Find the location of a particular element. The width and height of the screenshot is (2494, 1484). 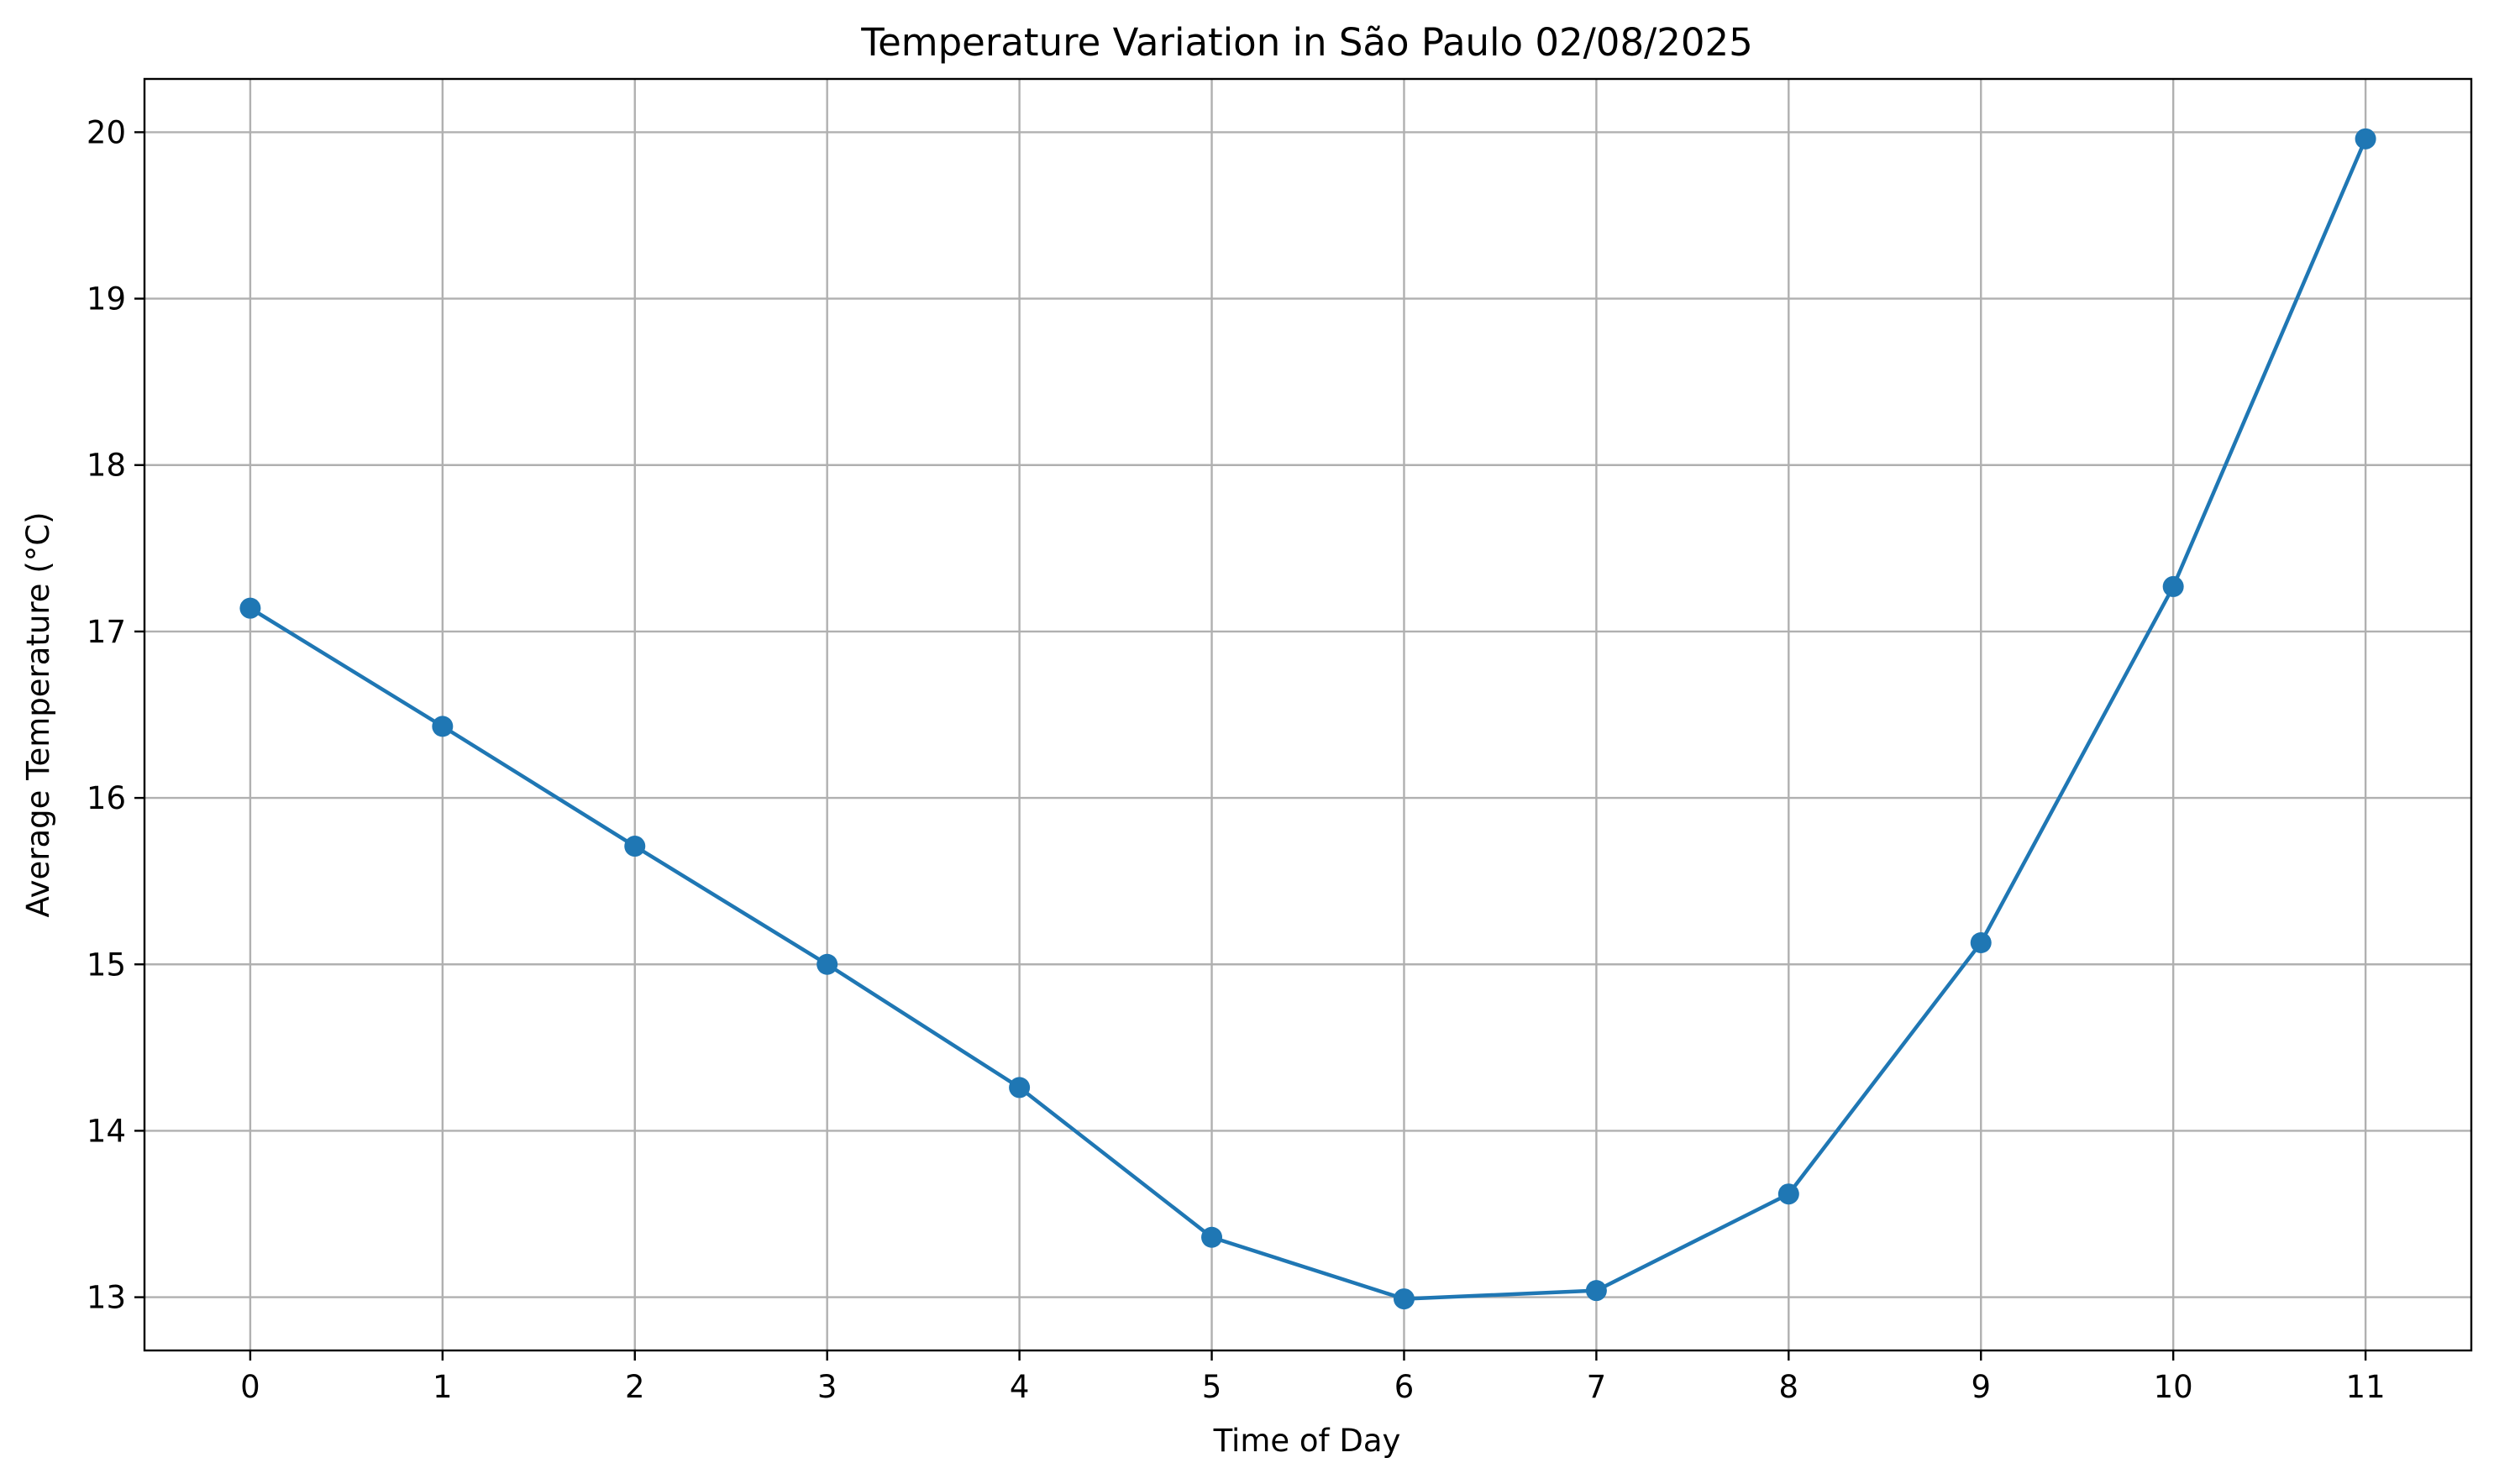

x-tick-label: 7 is located at coordinates (1597, 1387).